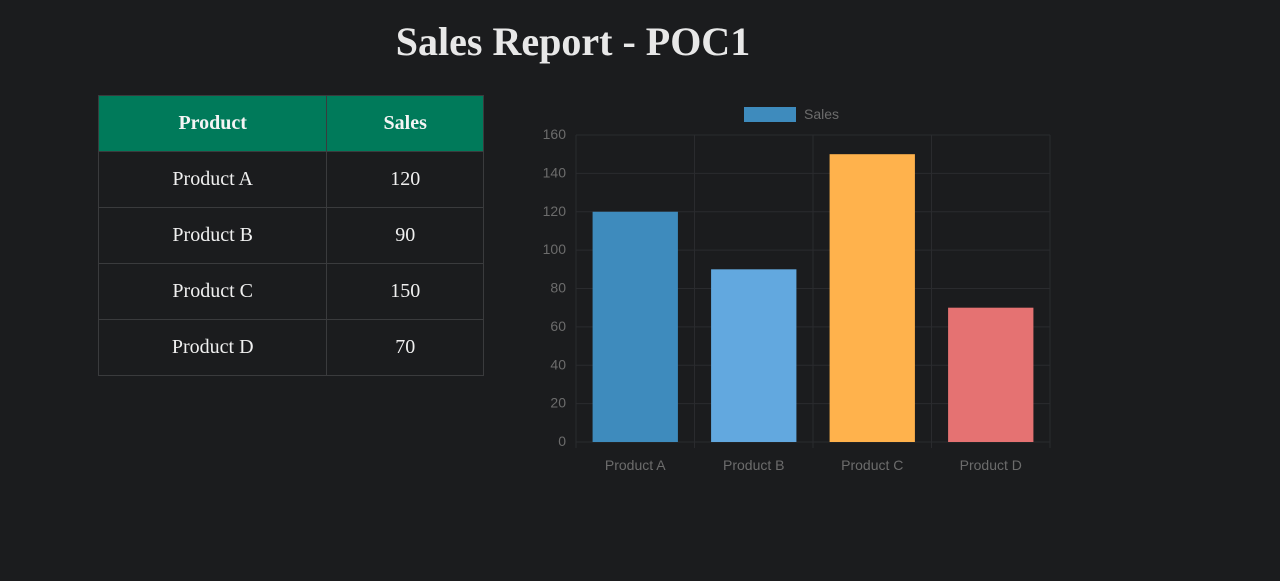 Image resolution: width=1280 pixels, height=581 pixels. Describe the element at coordinates (212, 179) in the screenshot. I see `cell-product: Product A` at that location.